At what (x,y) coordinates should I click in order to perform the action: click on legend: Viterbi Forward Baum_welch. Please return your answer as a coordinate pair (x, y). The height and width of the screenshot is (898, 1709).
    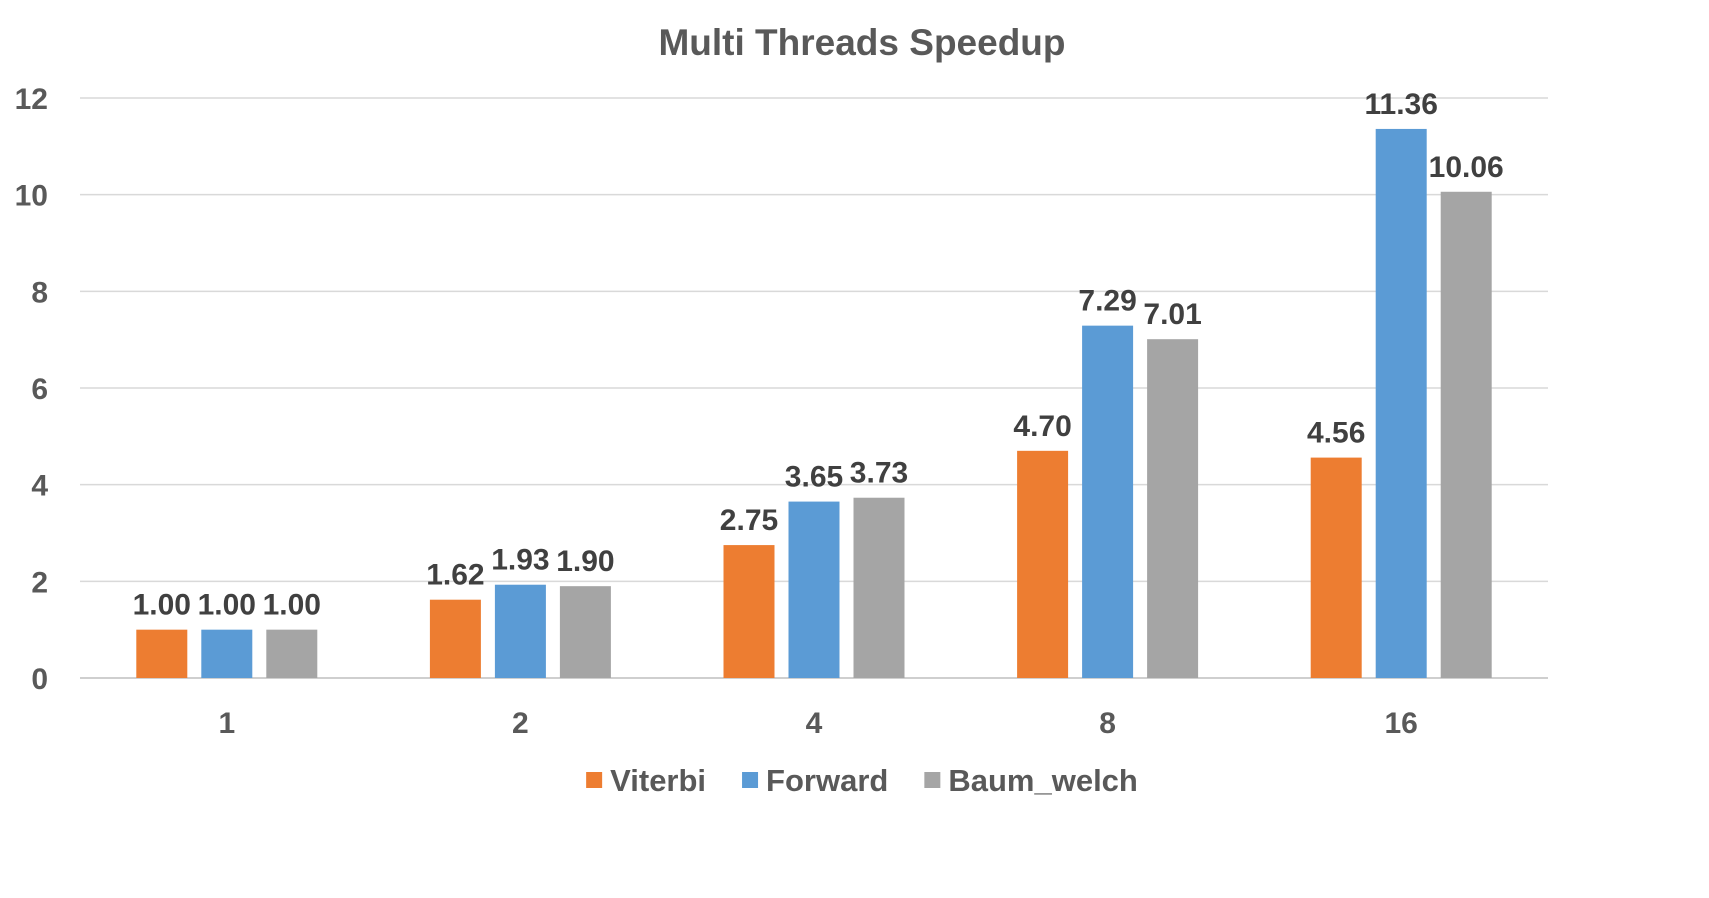
    Looking at the image, I should click on (862, 780).